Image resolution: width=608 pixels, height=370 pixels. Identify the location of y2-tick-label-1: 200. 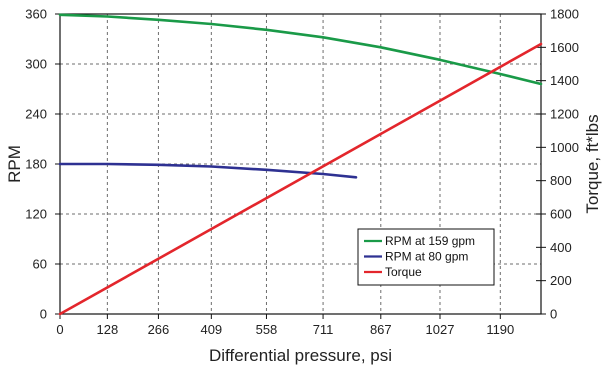
(561, 280).